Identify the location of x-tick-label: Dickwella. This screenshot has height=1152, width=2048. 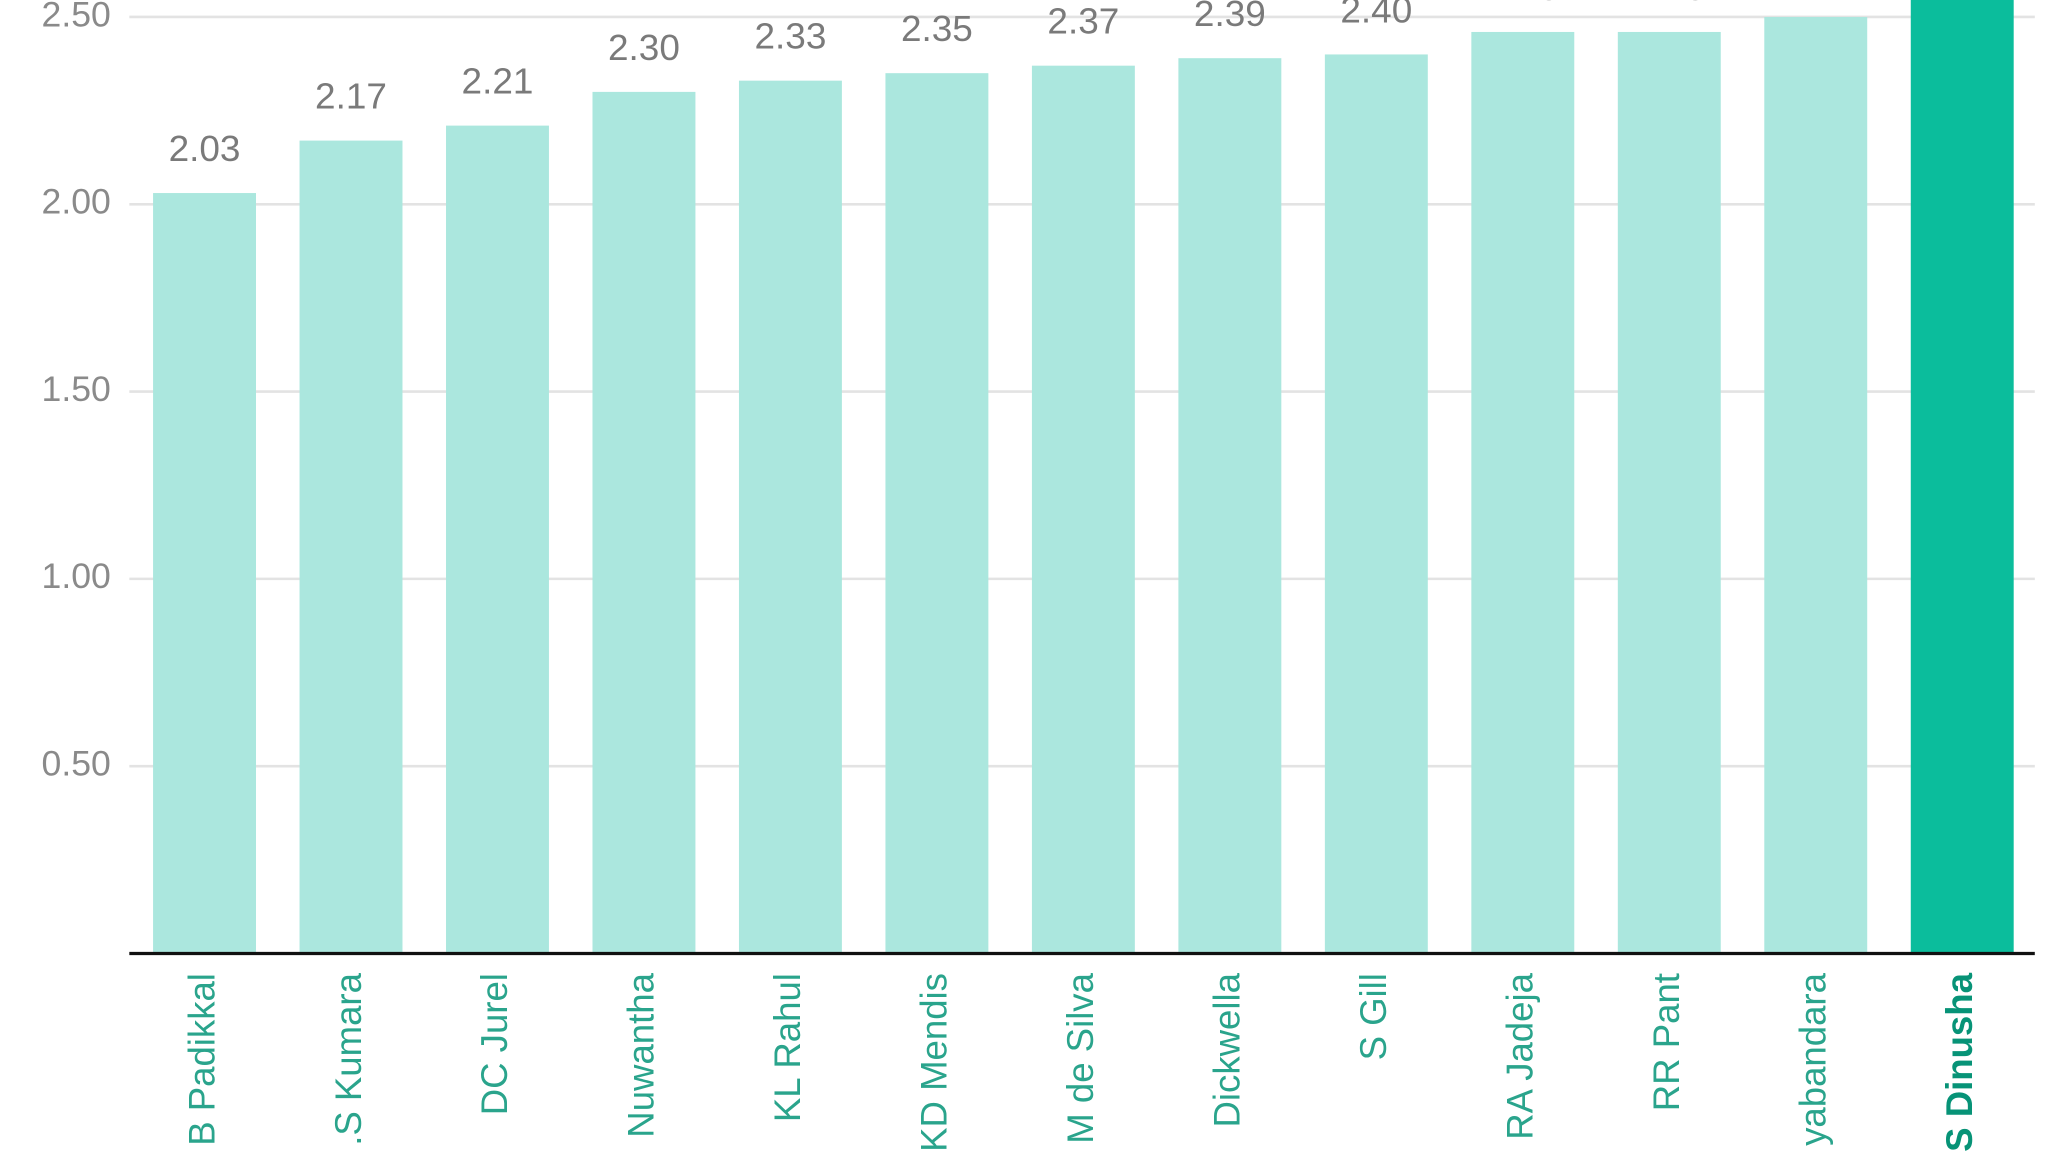
(1226, 1050).